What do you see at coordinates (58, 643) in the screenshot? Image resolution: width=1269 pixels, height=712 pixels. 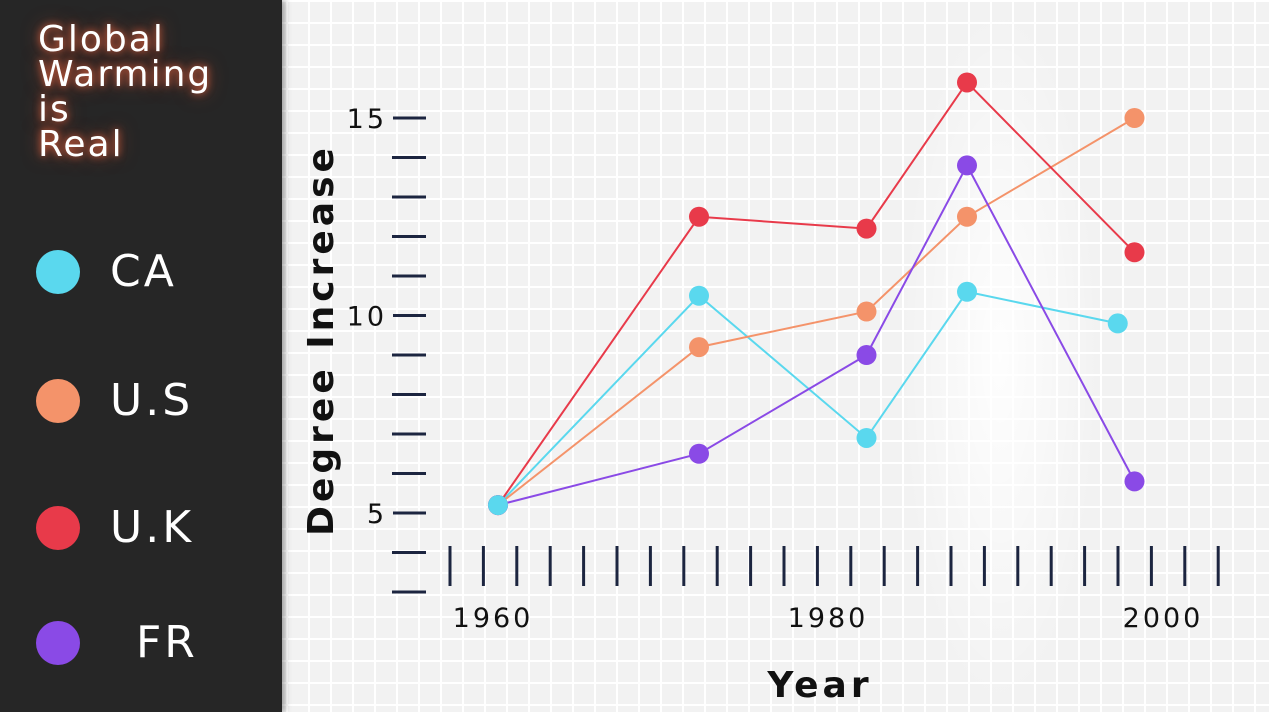 I see `legend-marker-fr` at bounding box center [58, 643].